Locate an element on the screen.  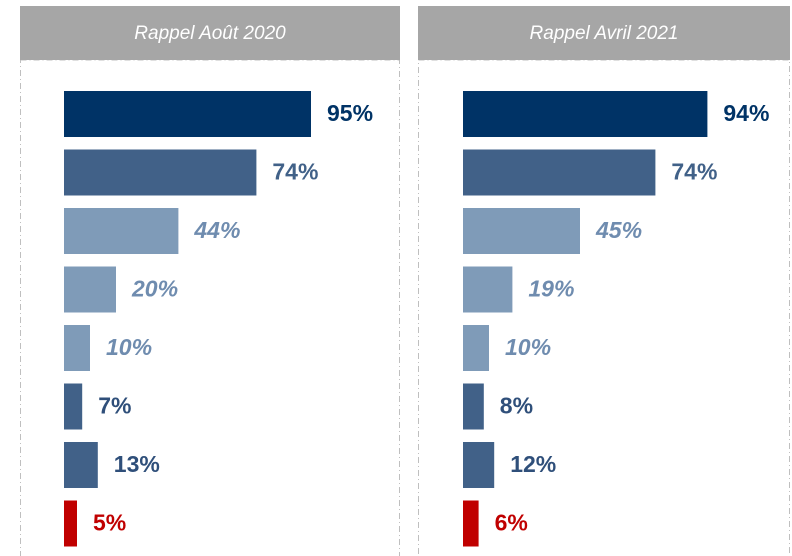
value-label: 12% is located at coordinates (533, 464).